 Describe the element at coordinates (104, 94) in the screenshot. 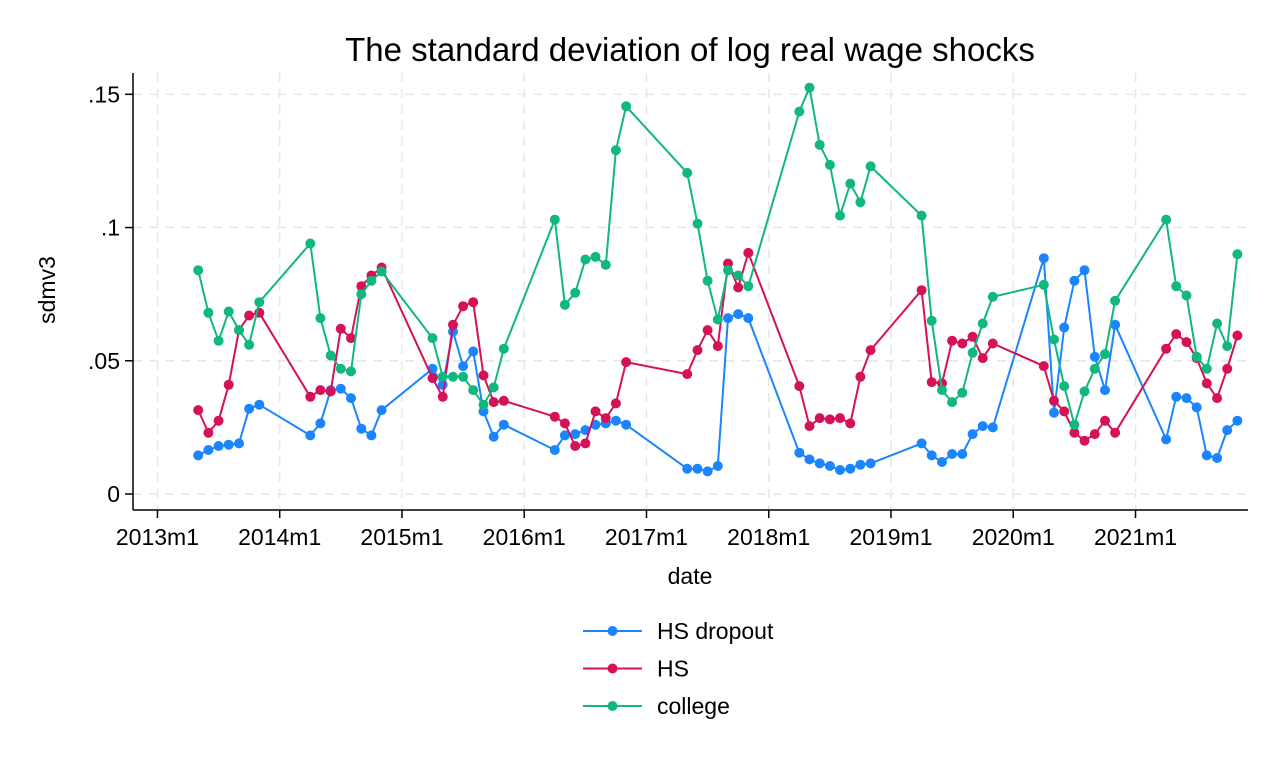

I see `y-tick-label: .15` at that location.